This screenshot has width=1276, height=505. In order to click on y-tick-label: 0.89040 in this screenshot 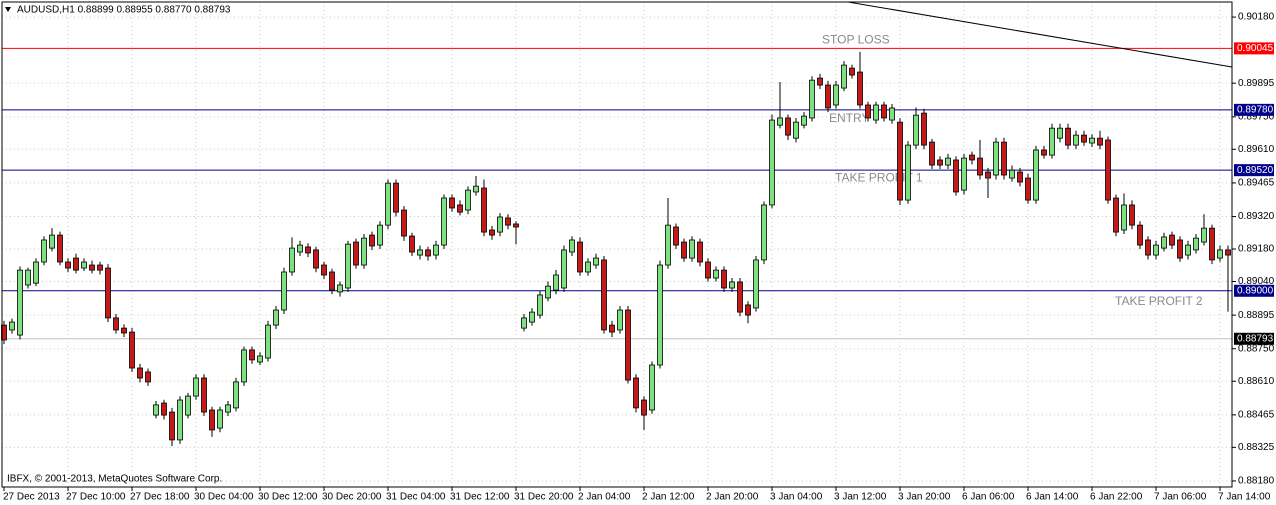, I will do `click(1256, 281)`.